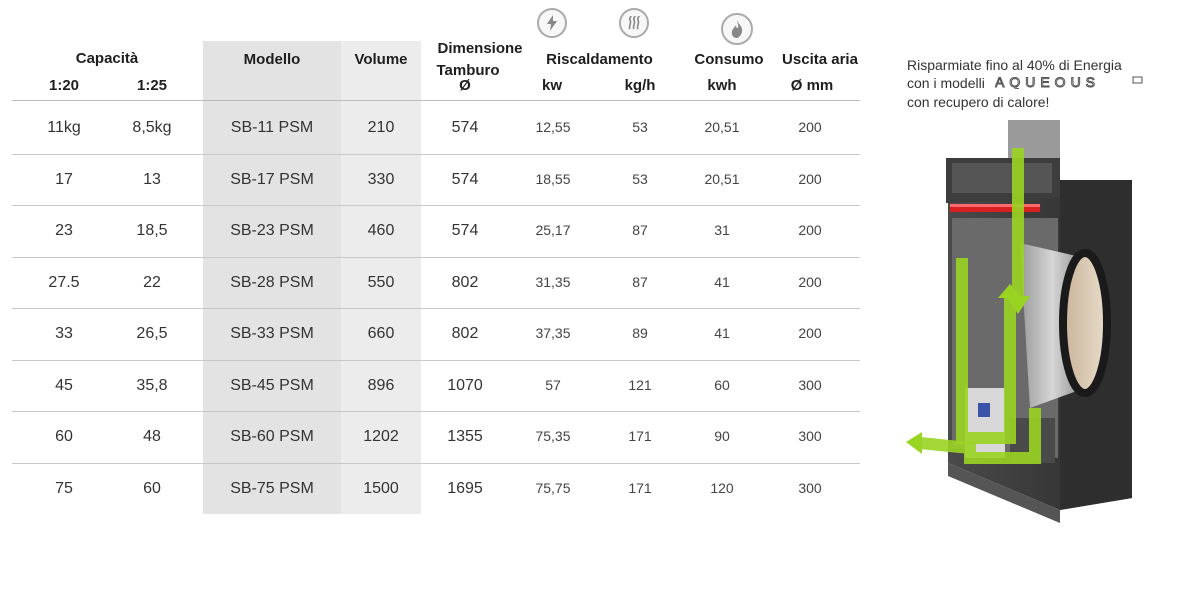  What do you see at coordinates (553, 127) in the screenshot?
I see `cell-heating-kw: 12,55` at bounding box center [553, 127].